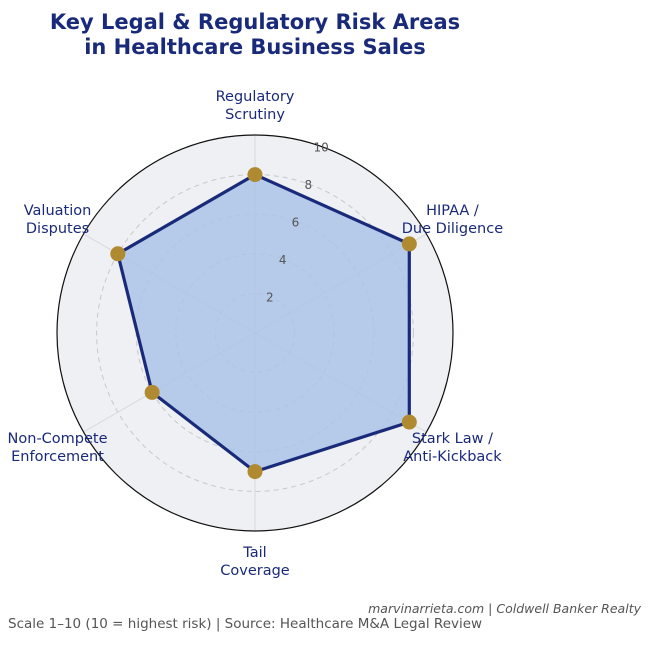  I want to click on category-label-2: HIPAA / Due Diligence, so click(452, 220).